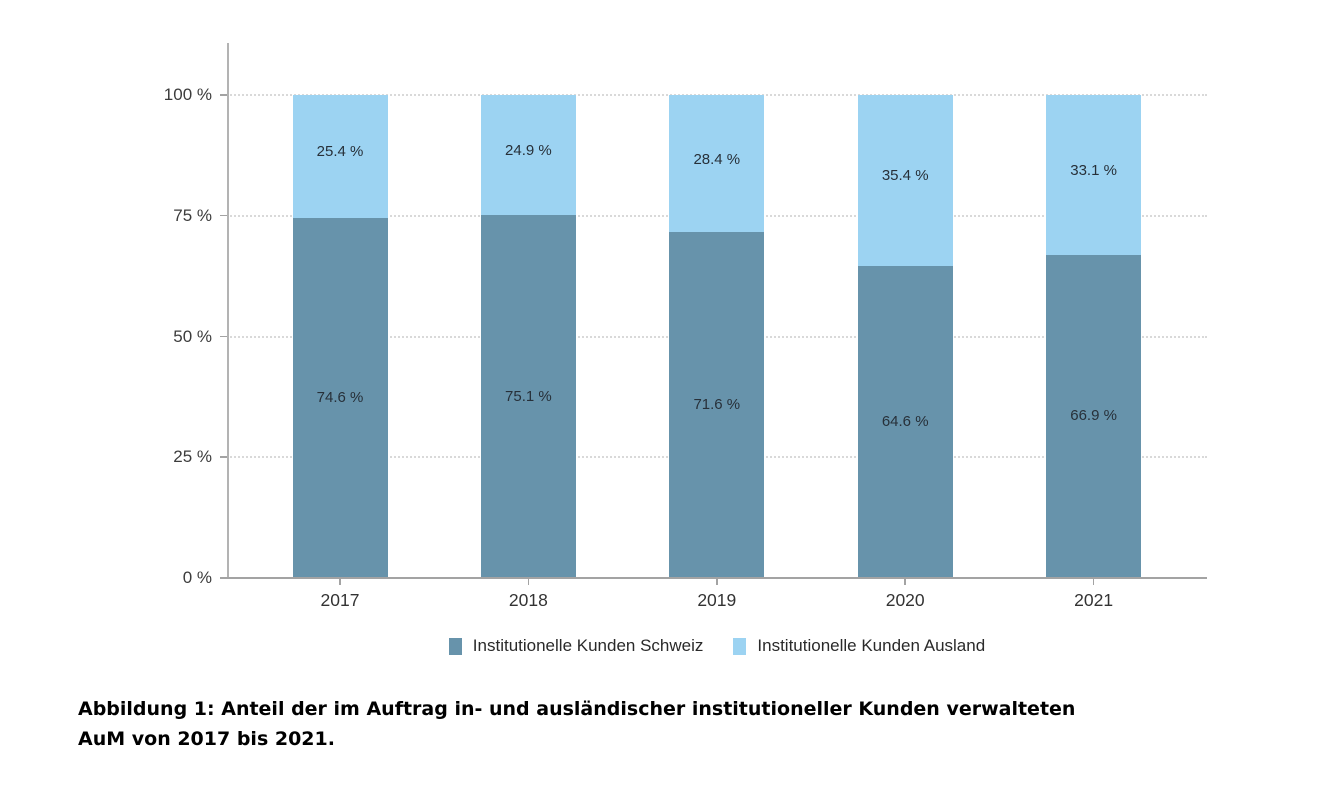 Image resolution: width=1320 pixels, height=800 pixels. I want to click on bar-segment-schweiz-2018, so click(528, 396).